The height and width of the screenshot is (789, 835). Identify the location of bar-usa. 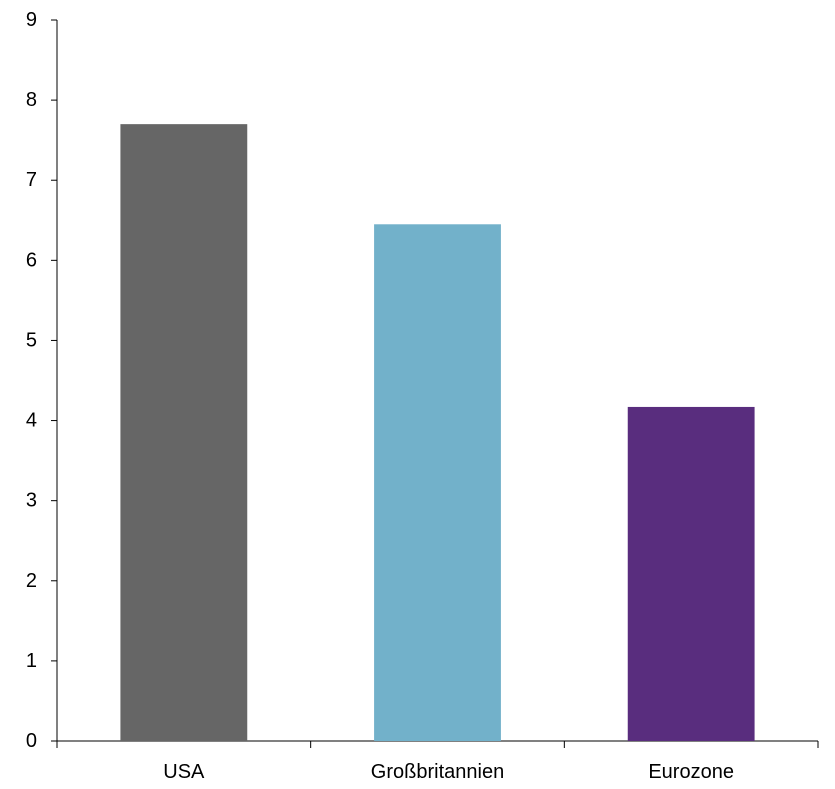
(184, 432).